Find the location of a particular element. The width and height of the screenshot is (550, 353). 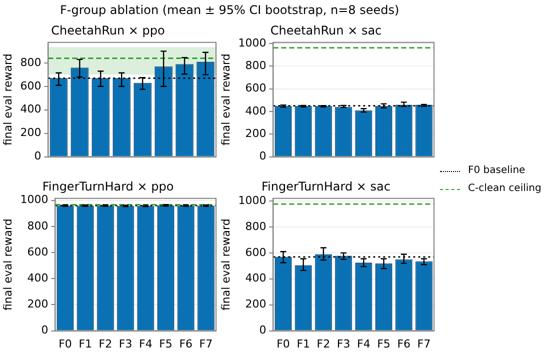

chart-title: FingerTurnHard × sac is located at coordinates (326, 186).